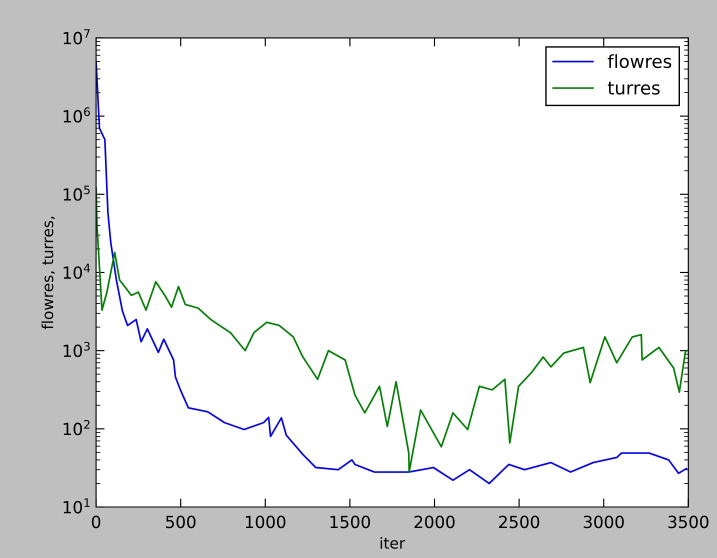 Image resolution: width=717 pixels, height=558 pixels. What do you see at coordinates (604, 522) in the screenshot?
I see `x-tick-label: 3000` at bounding box center [604, 522].